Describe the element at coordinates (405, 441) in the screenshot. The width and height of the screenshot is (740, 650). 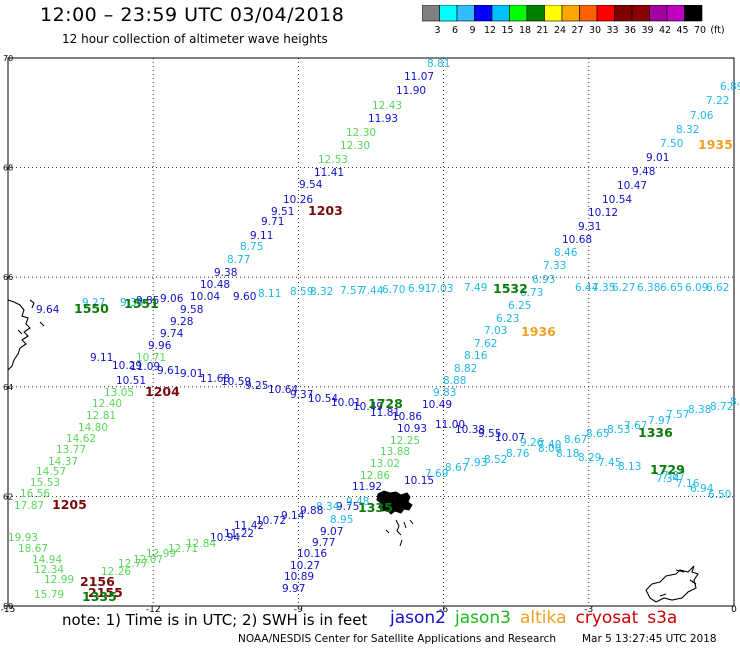
I see `wave-height-value: 12.25` at that location.